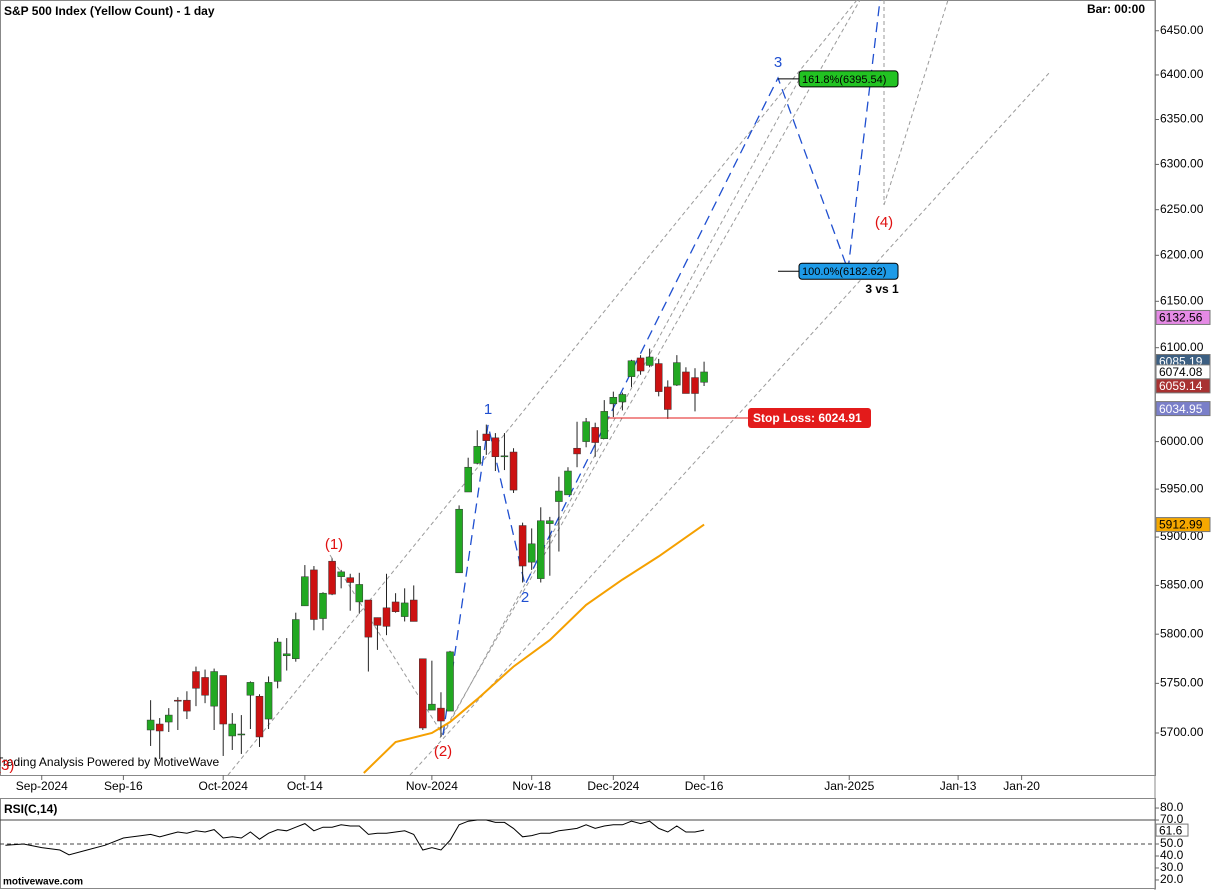  Describe the element at coordinates (884, 222) in the screenshot. I see `wave-label: (4)` at that location.